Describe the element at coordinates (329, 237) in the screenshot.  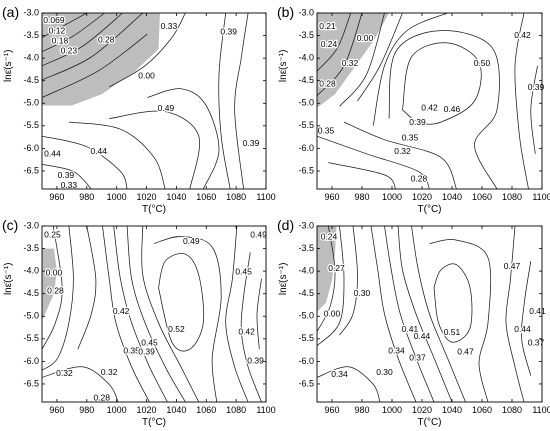
I see `contour-label: 0.24` at that location.